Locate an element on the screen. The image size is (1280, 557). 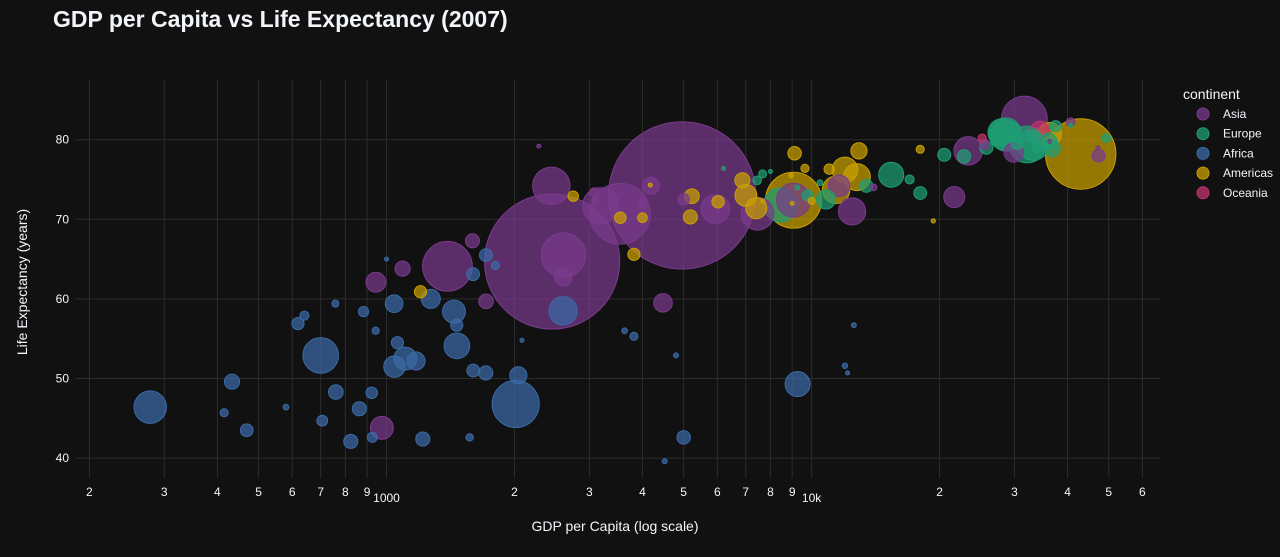
legend-label-americas: Americas is located at coordinates (1248, 173).